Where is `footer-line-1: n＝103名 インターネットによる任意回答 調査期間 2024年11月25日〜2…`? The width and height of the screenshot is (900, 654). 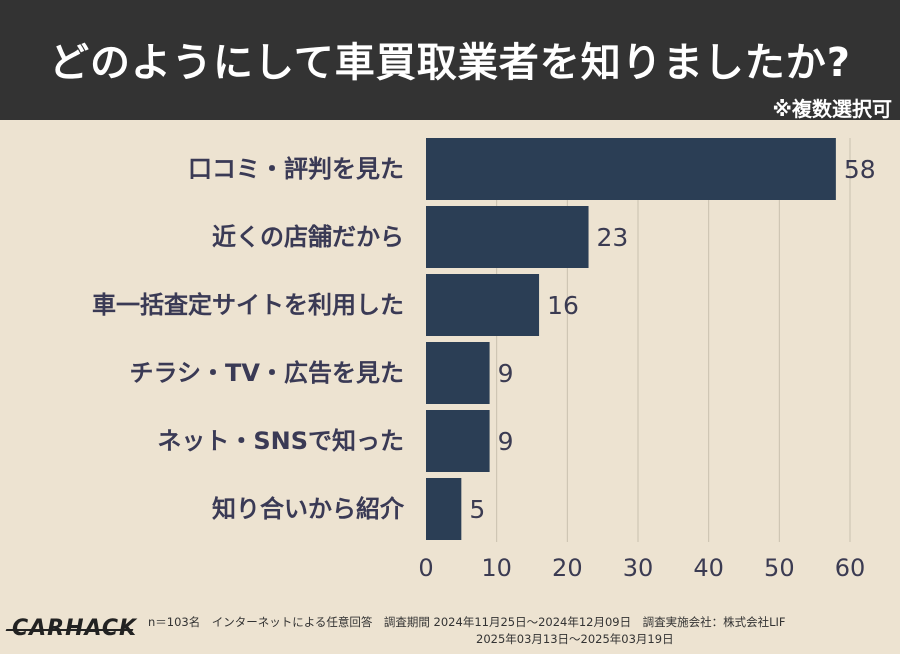 footer-line-1: n＝103名 インターネットによる任意回答 調査期間 2024年11月25日〜2… is located at coordinates (467, 622).